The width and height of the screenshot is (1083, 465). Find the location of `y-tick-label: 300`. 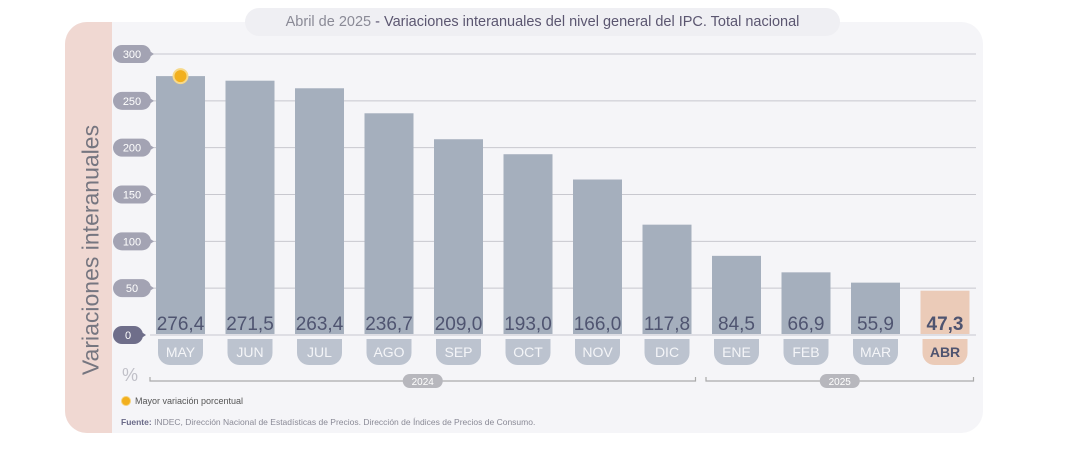

y-tick-label: 300 is located at coordinates (132, 55).